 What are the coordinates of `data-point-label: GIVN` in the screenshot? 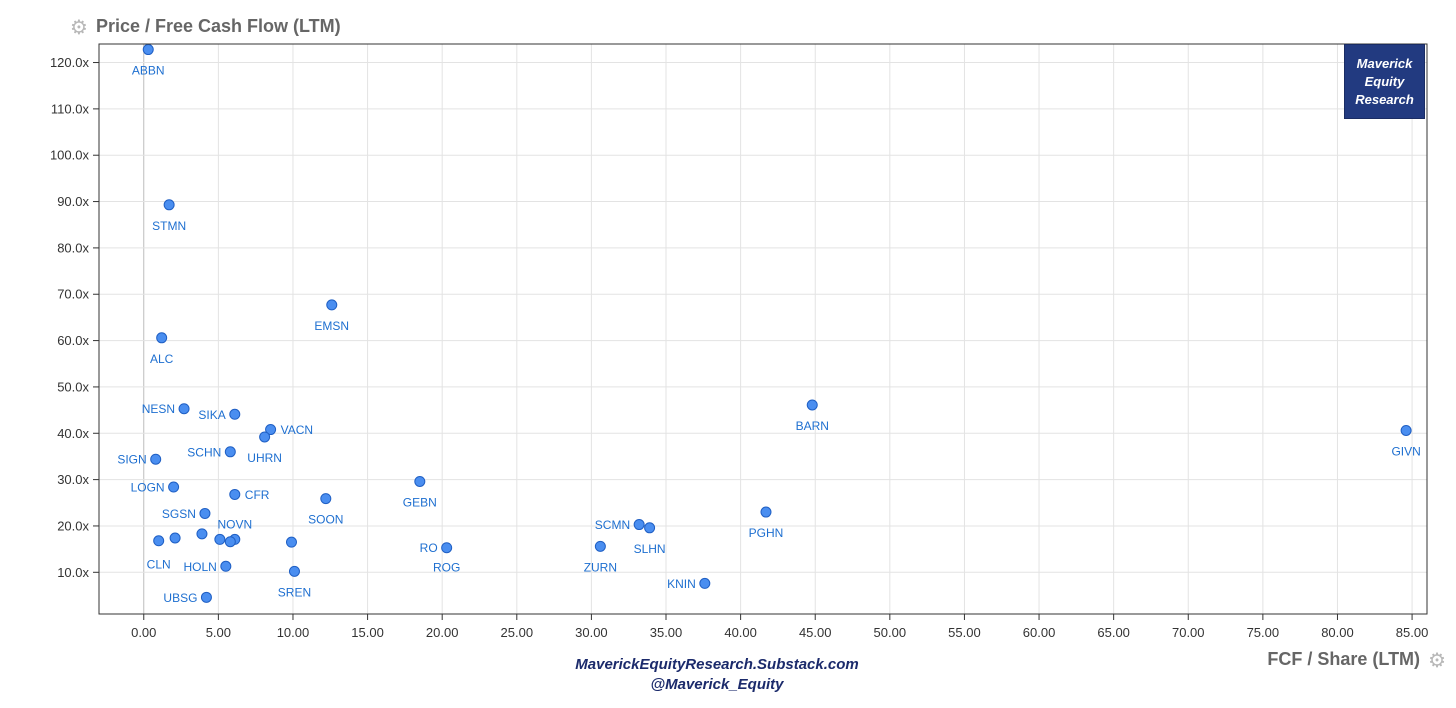 It's located at (1405, 451).